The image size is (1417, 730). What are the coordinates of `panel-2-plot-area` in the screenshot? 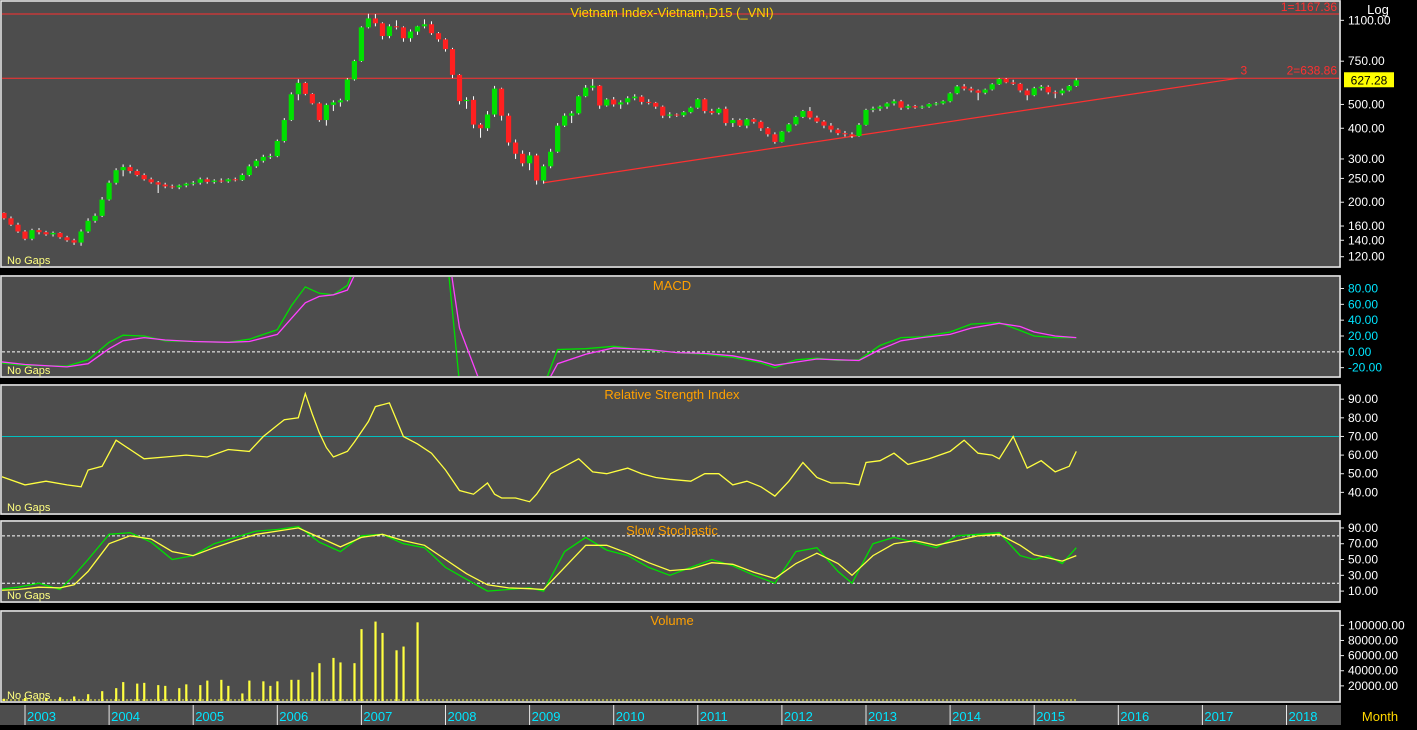 It's located at (670, 447).